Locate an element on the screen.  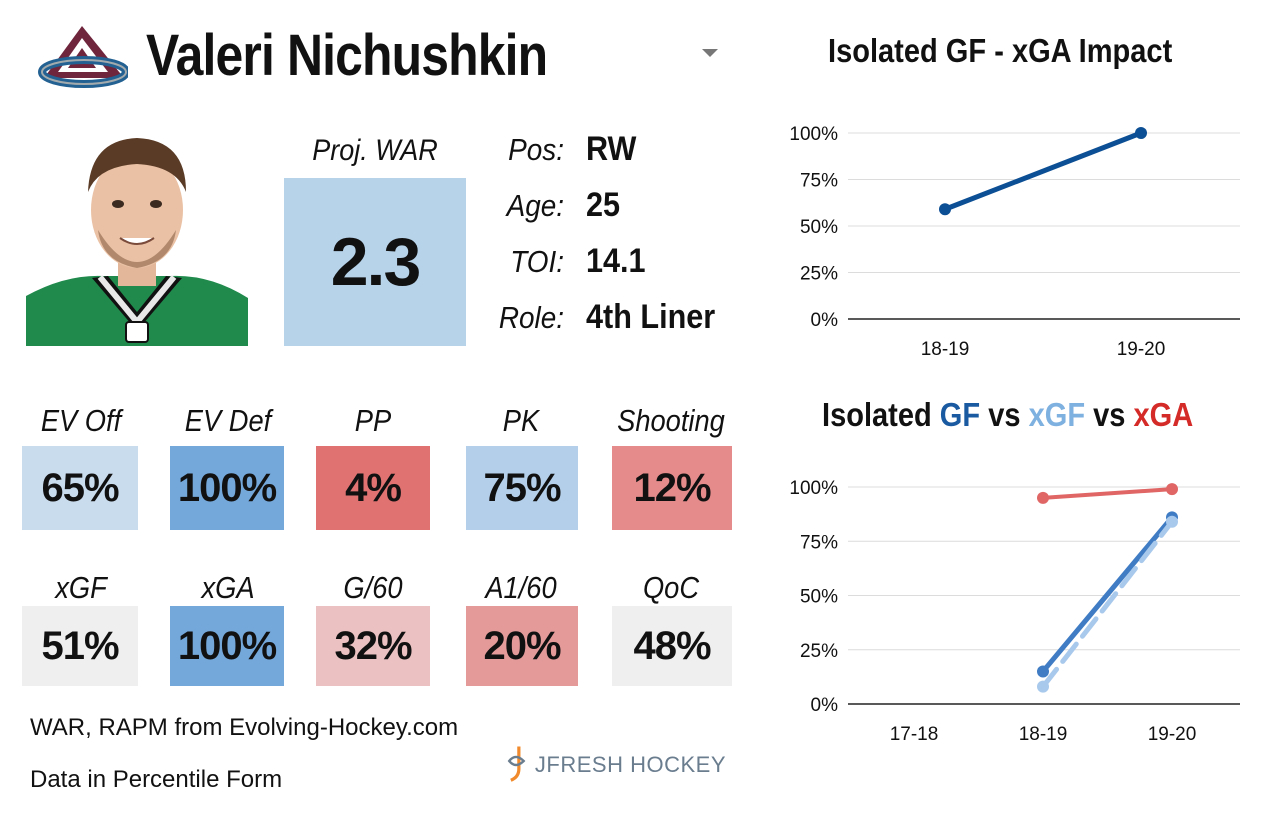
brand-icon is located at coordinates (516, 764).